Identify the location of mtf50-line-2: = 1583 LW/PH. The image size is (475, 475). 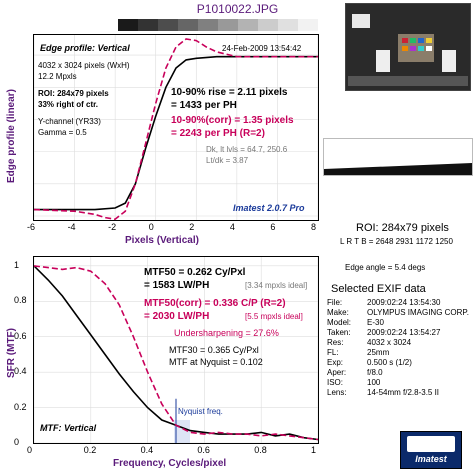
(177, 285).